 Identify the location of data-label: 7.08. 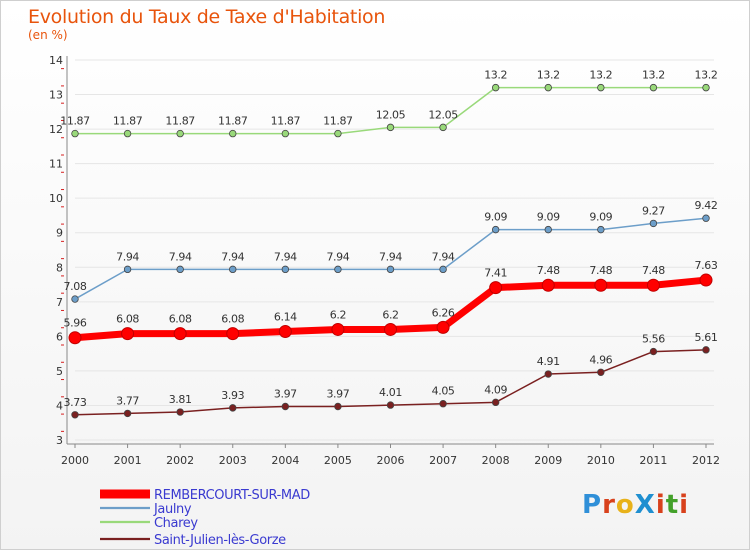
(75, 286).